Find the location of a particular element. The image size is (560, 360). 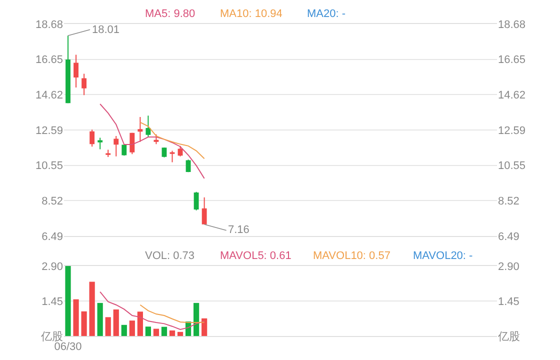

y-tick-label: 12.59 is located at coordinates (512, 130).